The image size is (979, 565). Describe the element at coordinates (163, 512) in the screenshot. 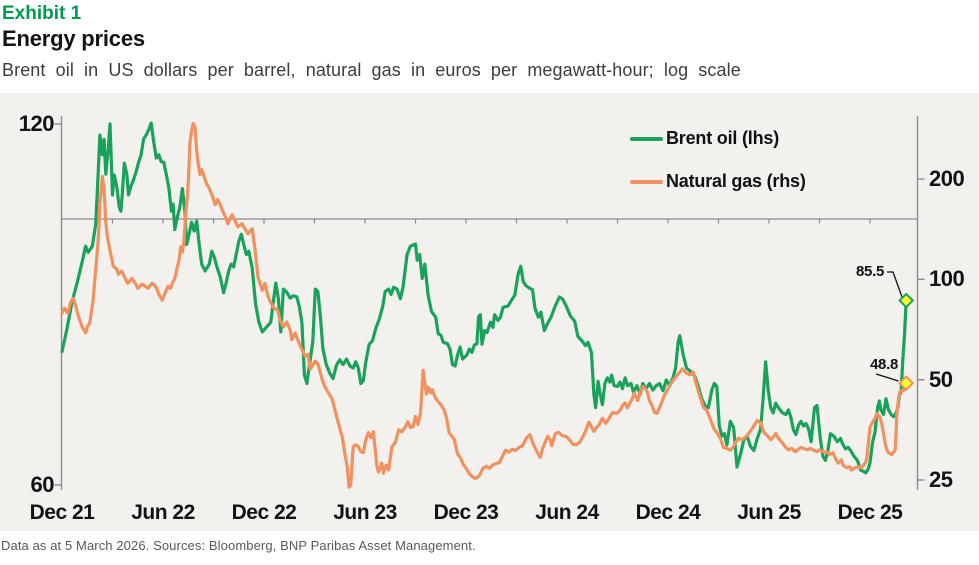

I see `x-axis-label-jun22: Jun 22` at that location.